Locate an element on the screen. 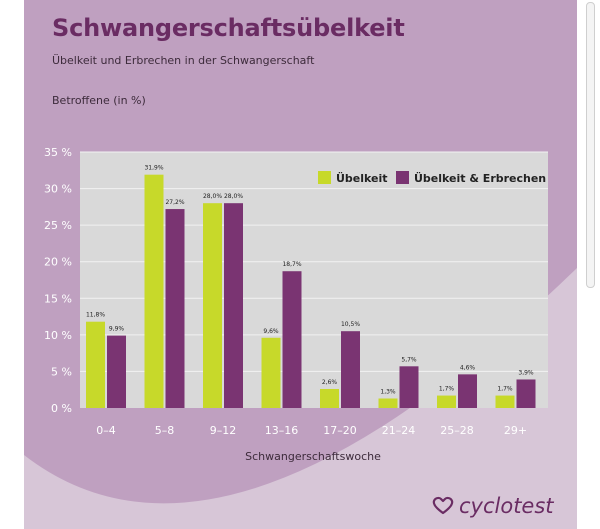  y-tick-label: 5 % is located at coordinates (61, 371).